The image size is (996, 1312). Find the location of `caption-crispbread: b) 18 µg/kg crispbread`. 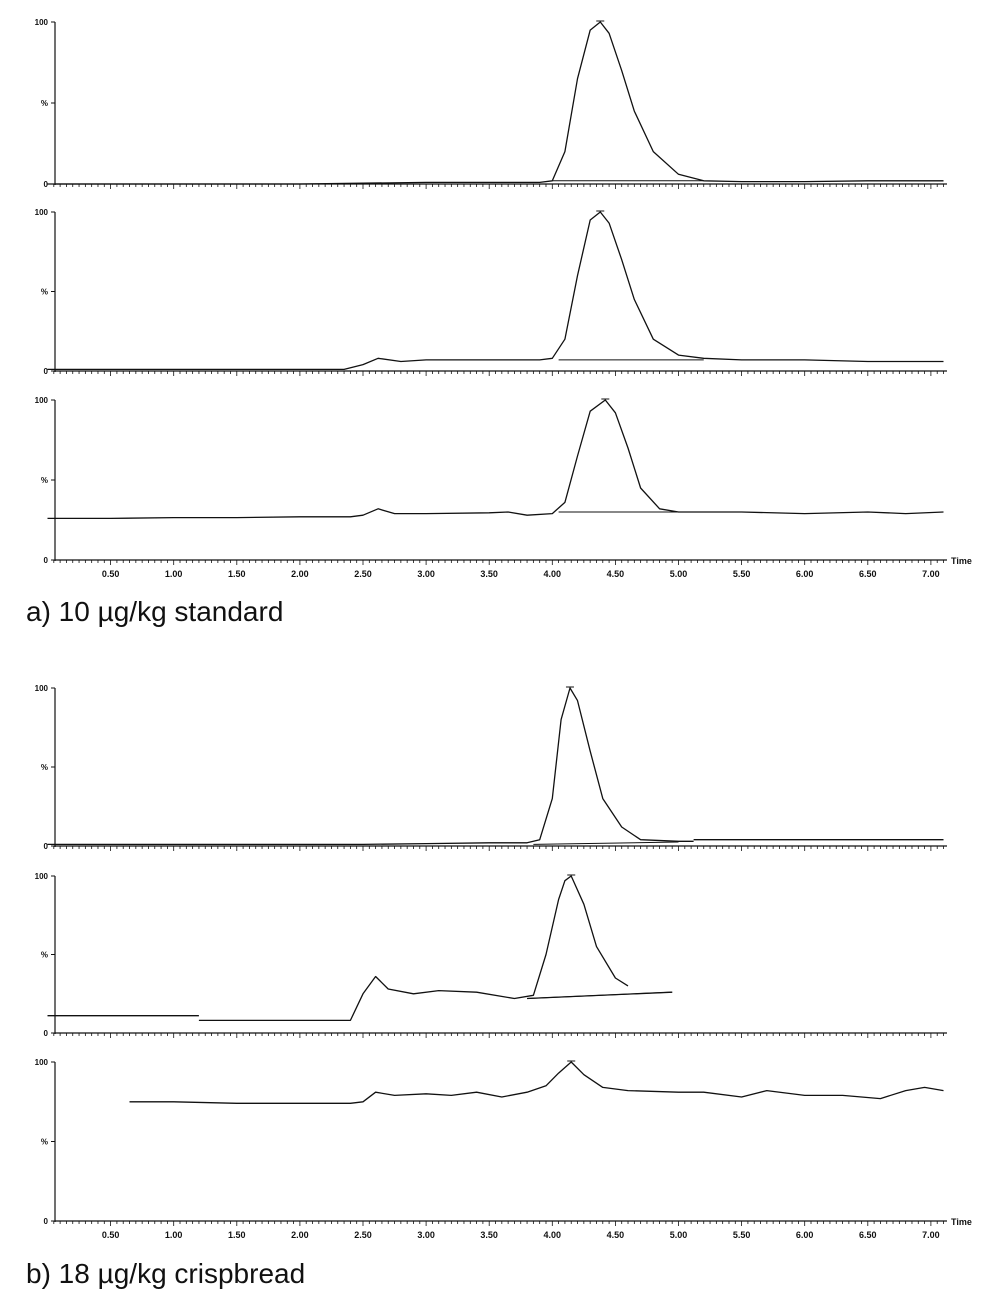

caption-crispbread: b) 18 µg/kg crispbread is located at coordinates (166, 1273).